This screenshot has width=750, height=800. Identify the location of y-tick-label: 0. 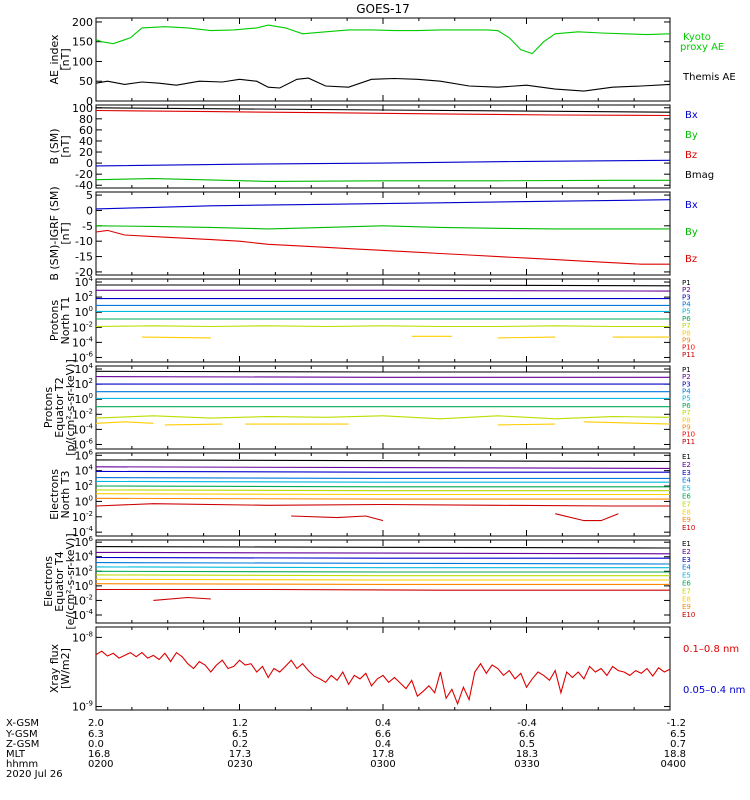
(89, 163).